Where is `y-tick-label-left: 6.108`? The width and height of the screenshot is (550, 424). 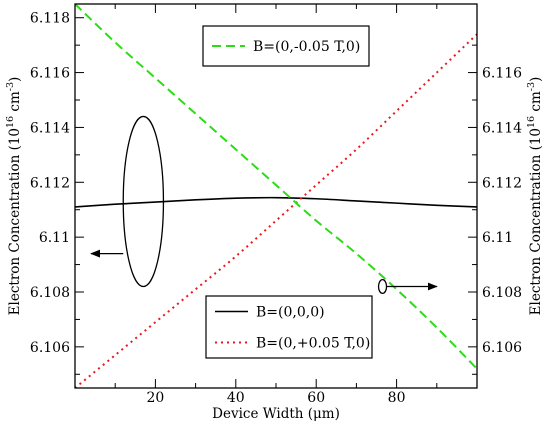
y-tick-label-left: 6.108 is located at coordinates (50, 293).